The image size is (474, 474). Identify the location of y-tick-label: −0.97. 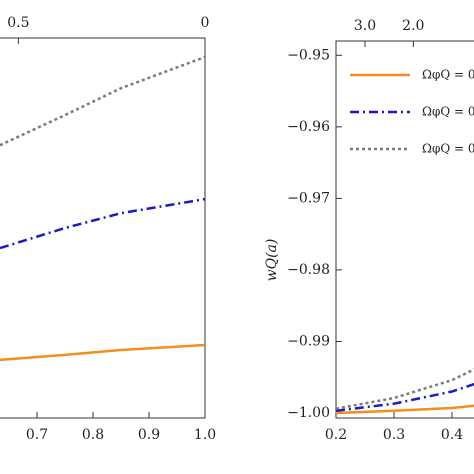
(308, 198).